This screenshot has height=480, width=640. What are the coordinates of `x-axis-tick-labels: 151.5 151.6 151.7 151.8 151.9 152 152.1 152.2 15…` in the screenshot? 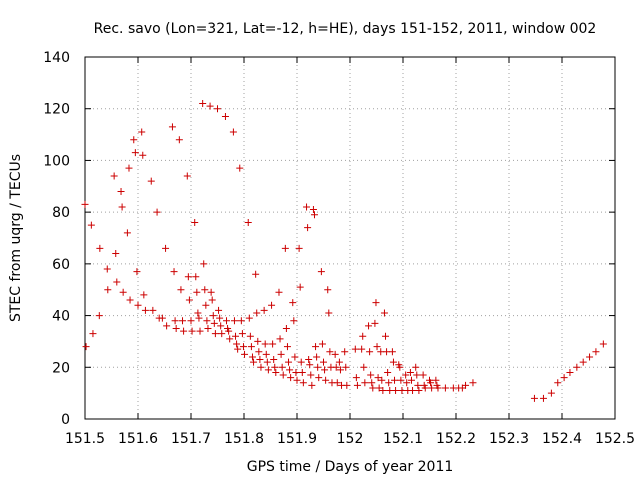 It's located at (350, 439).